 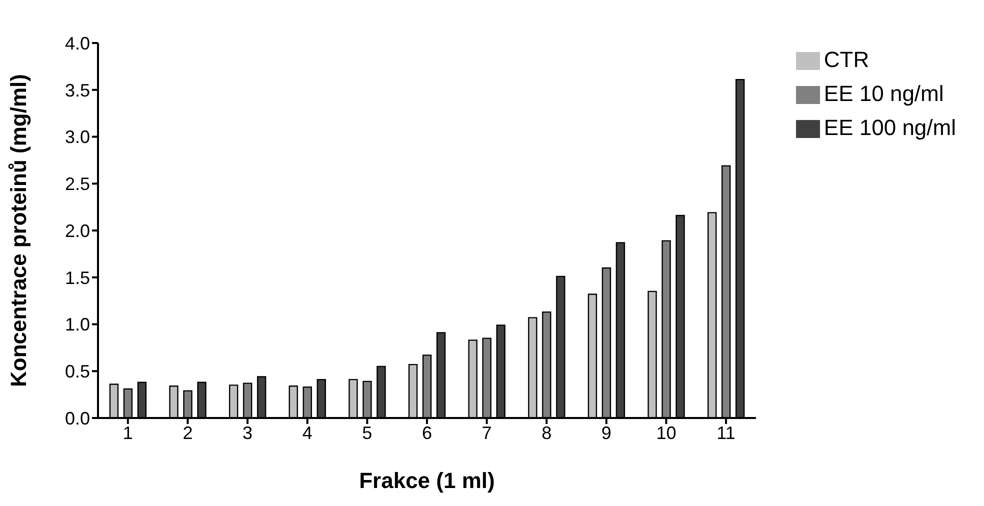 What do you see at coordinates (127, 432) in the screenshot?
I see `x-tick-label: 1` at bounding box center [127, 432].